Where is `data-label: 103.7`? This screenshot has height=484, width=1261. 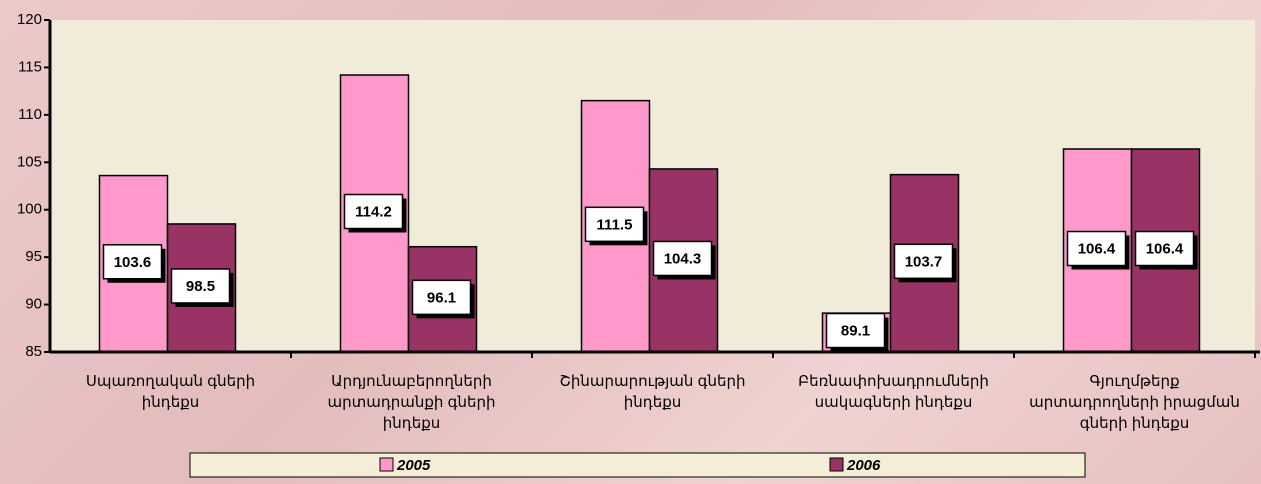 data-label: 103.7 is located at coordinates (924, 261).